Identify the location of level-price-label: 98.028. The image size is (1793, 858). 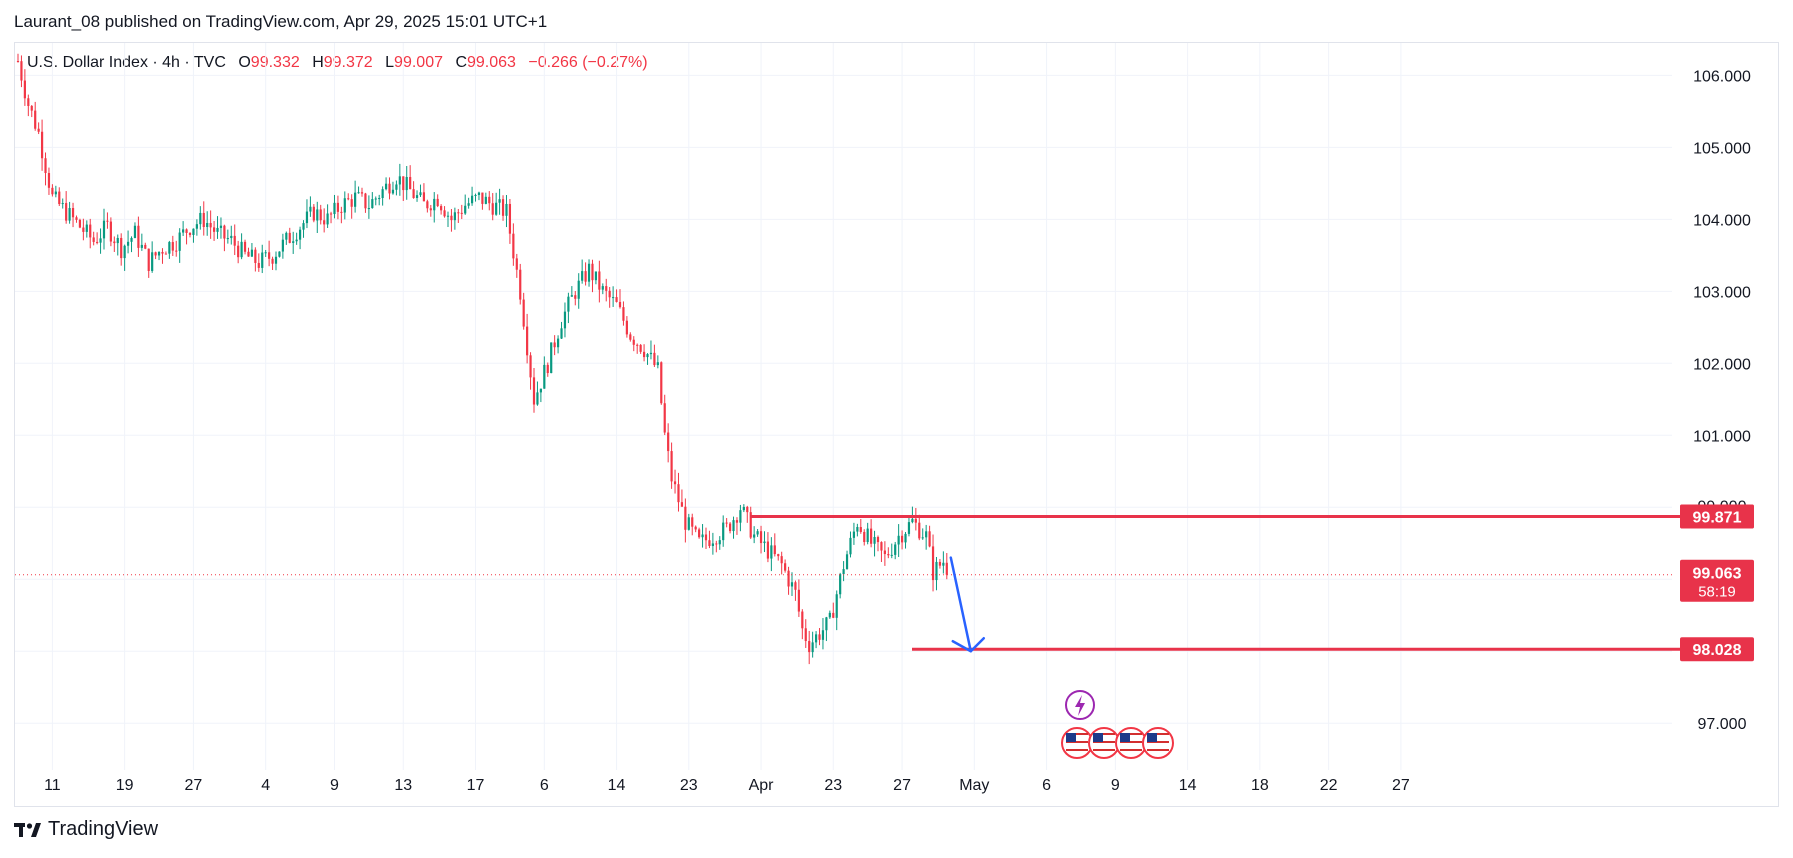
(1717, 650).